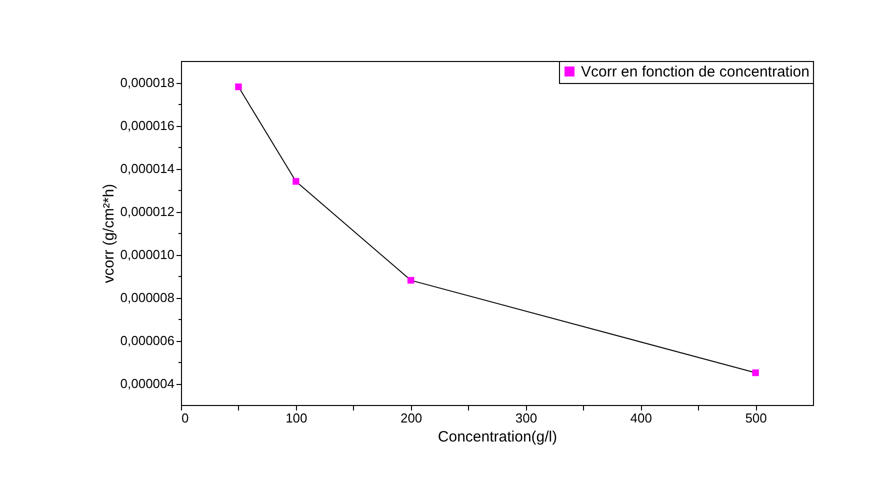  What do you see at coordinates (147, 82) in the screenshot?
I see `y-tick-label: 0,000018` at bounding box center [147, 82].